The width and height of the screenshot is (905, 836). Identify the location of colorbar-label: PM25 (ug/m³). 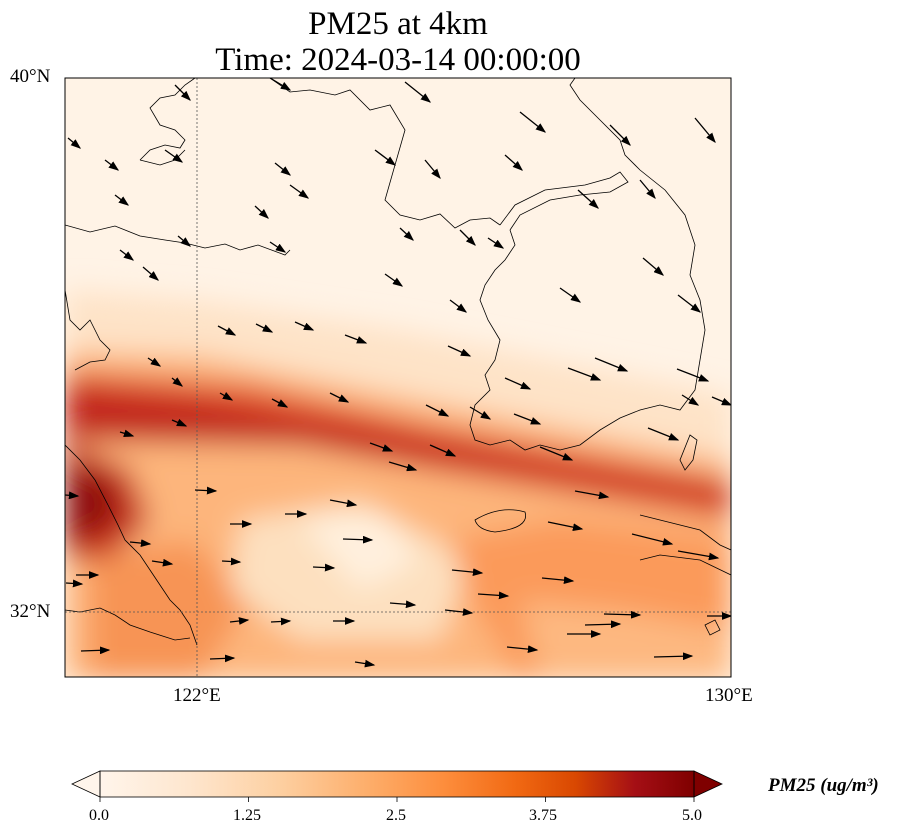
(823, 785).